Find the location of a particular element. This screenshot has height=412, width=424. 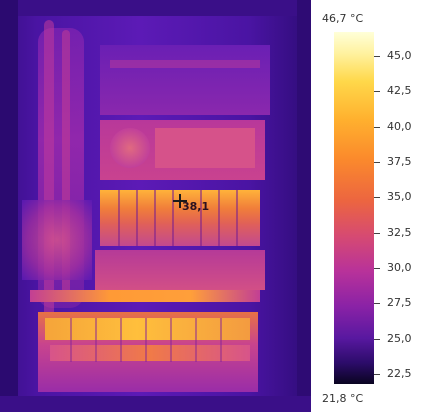

cabinet-frame-bottom is located at coordinates (155, 404).